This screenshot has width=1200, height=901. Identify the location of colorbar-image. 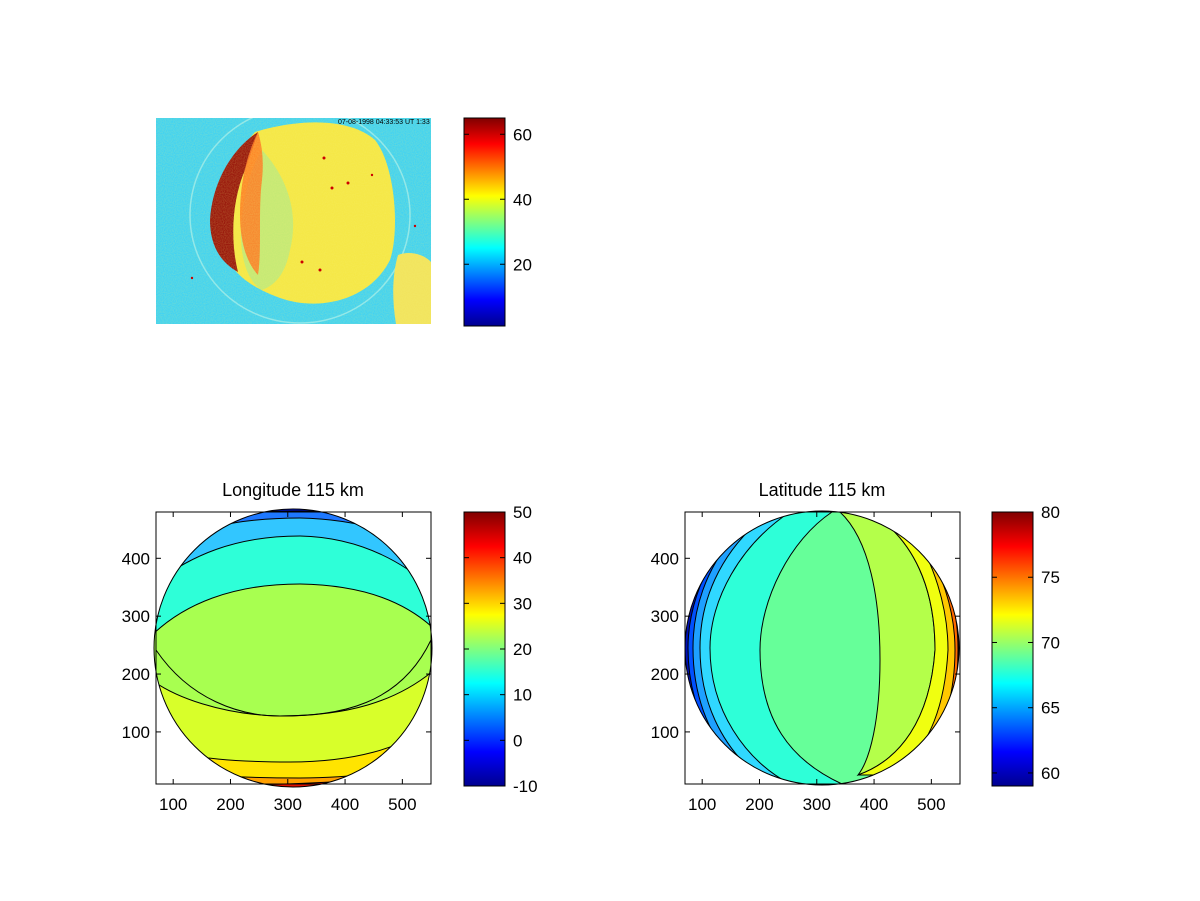
(484, 222).